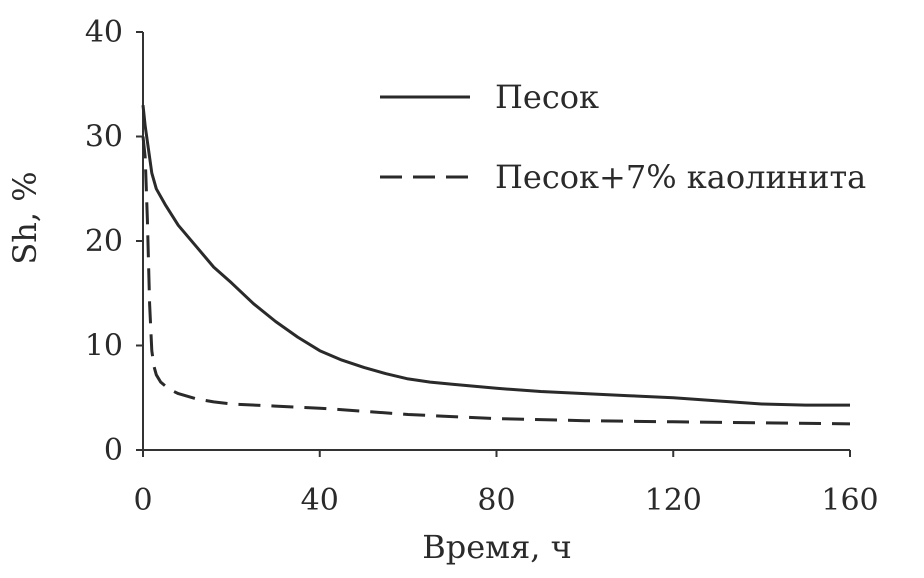  Describe the element at coordinates (320, 500) in the screenshot. I see `x-tick-label: 40` at that location.